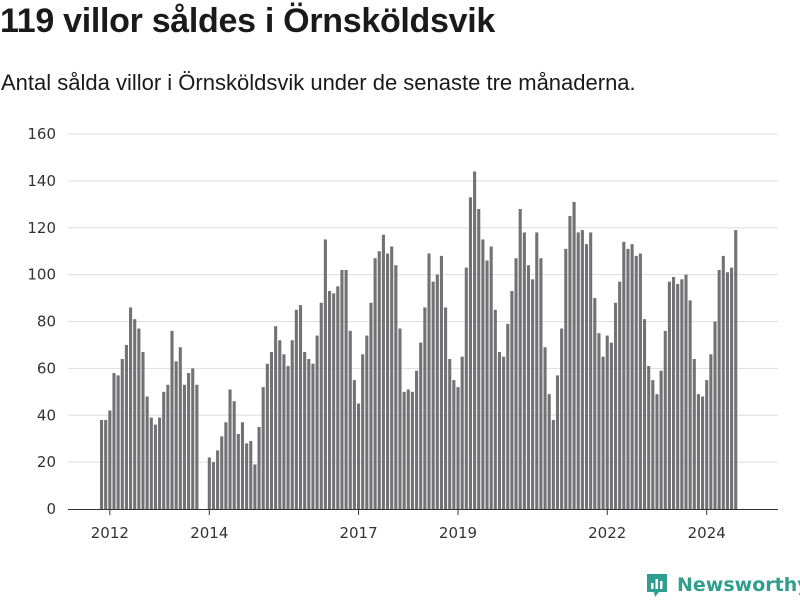 This screenshot has height=600, width=800. Describe the element at coordinates (358, 533) in the screenshot. I see `x-tick-label: 2017` at that location.